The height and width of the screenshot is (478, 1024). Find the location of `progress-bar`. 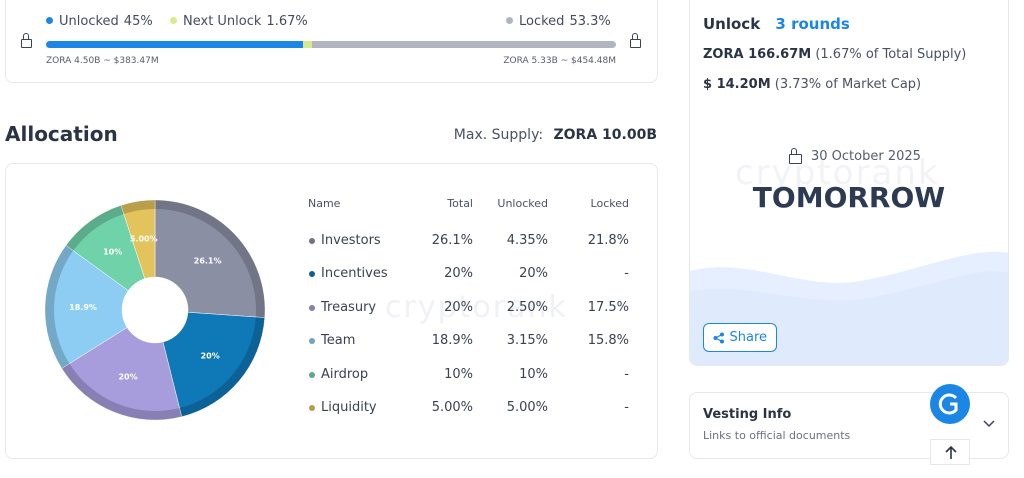

progress-bar is located at coordinates (331, 44).